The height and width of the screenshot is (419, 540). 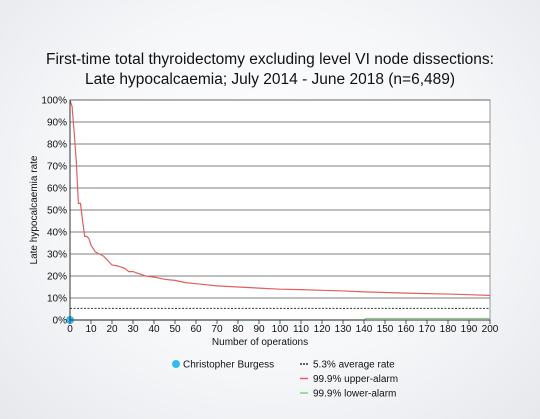 What do you see at coordinates (91, 329) in the screenshot?
I see `x-tick-label: 10` at bounding box center [91, 329].